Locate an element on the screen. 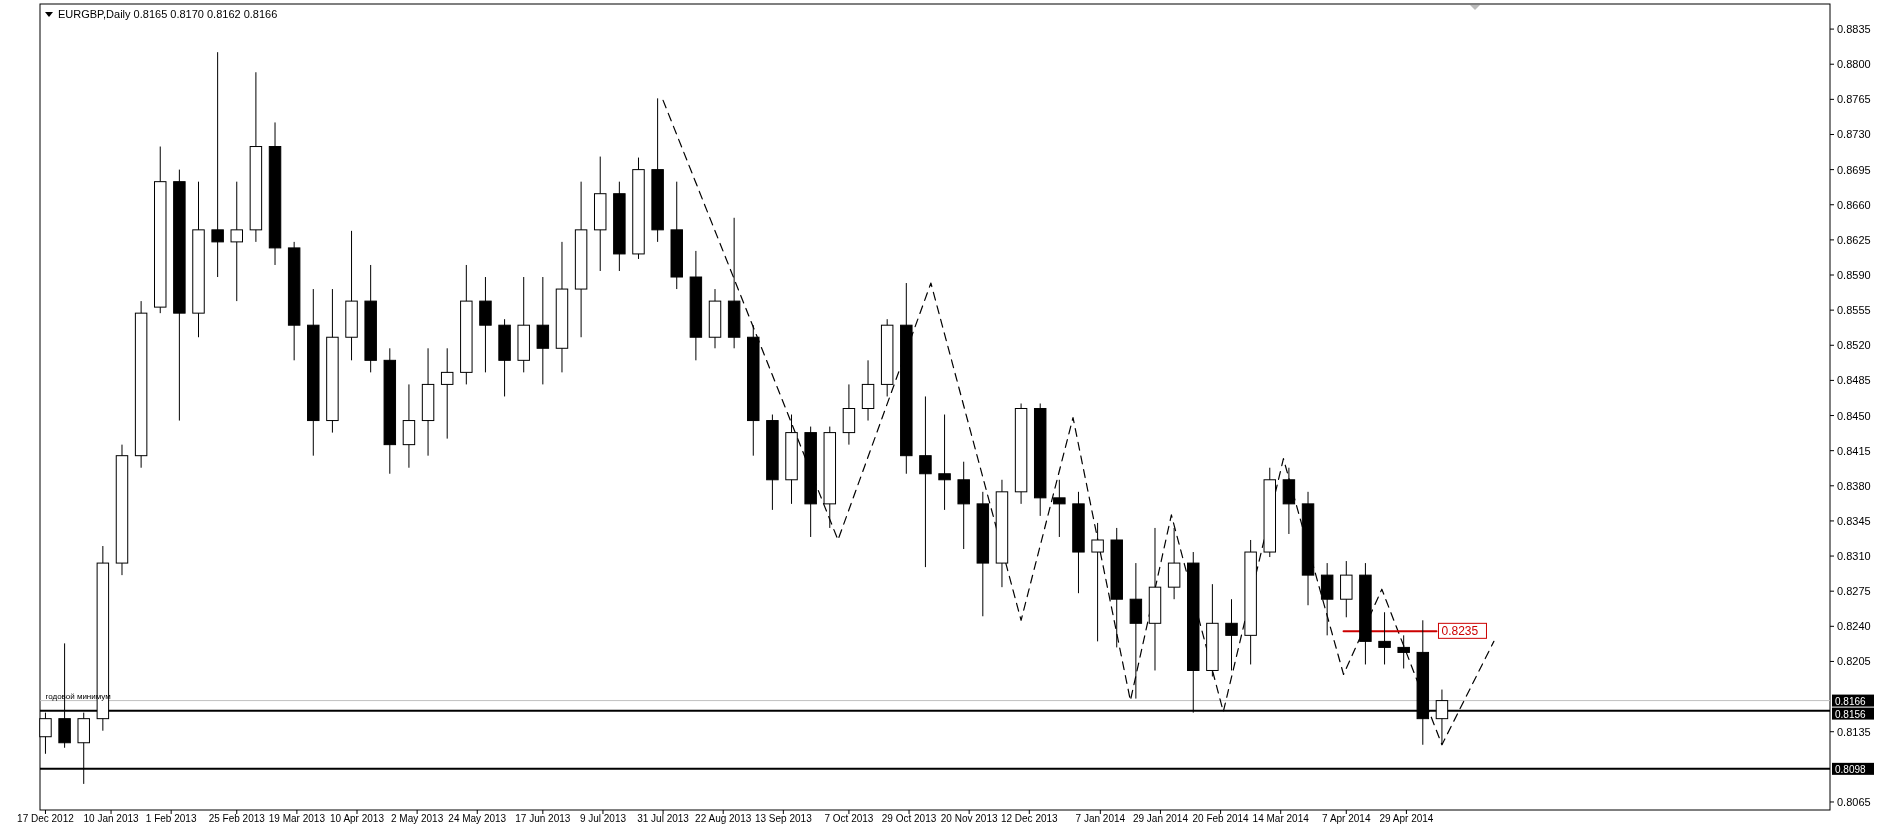  x-tick-label: 20 Nov 2013 is located at coordinates (969, 818).